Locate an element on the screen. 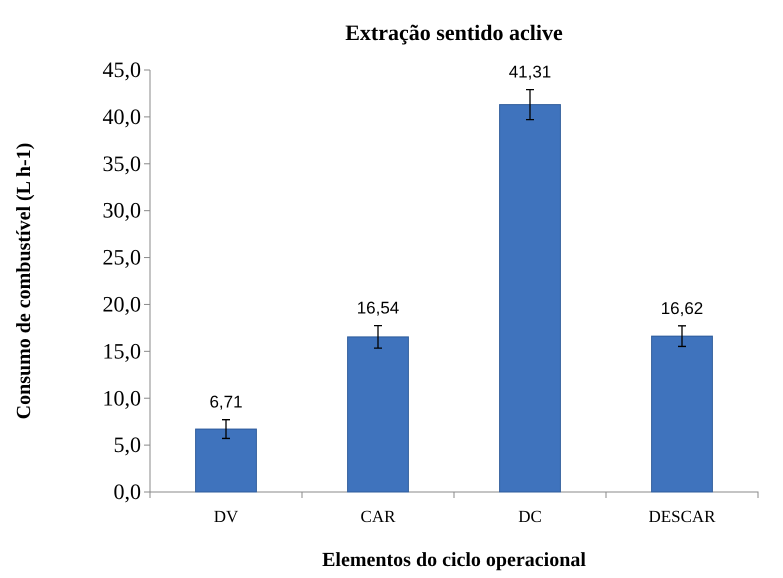 The width and height of the screenshot is (783, 578). y-tick-label: 20,0 is located at coordinates (121, 303).